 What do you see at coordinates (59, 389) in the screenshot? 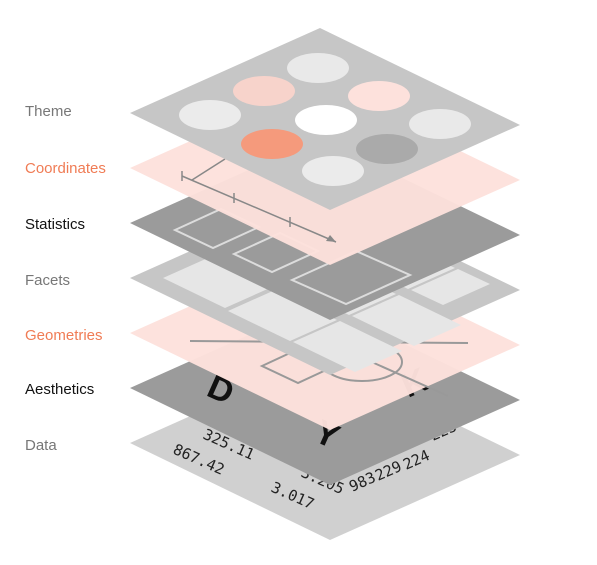
I see `layer-label-aesthetics: Aesthetics` at bounding box center [59, 389].